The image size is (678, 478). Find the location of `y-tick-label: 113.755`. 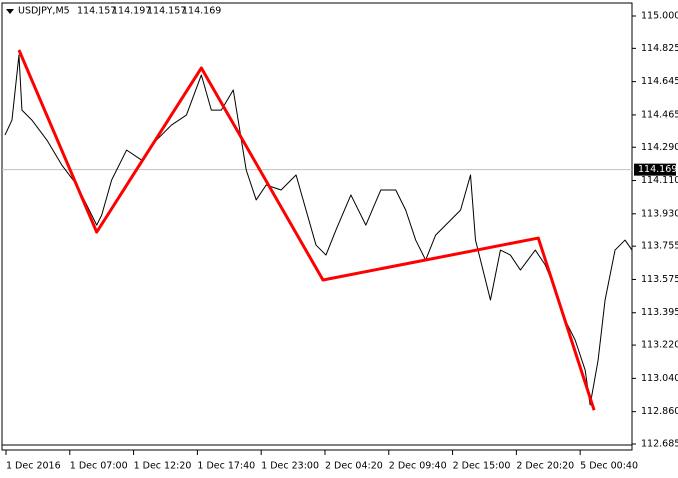

y-tick-label: 113.755 is located at coordinates (659, 246).